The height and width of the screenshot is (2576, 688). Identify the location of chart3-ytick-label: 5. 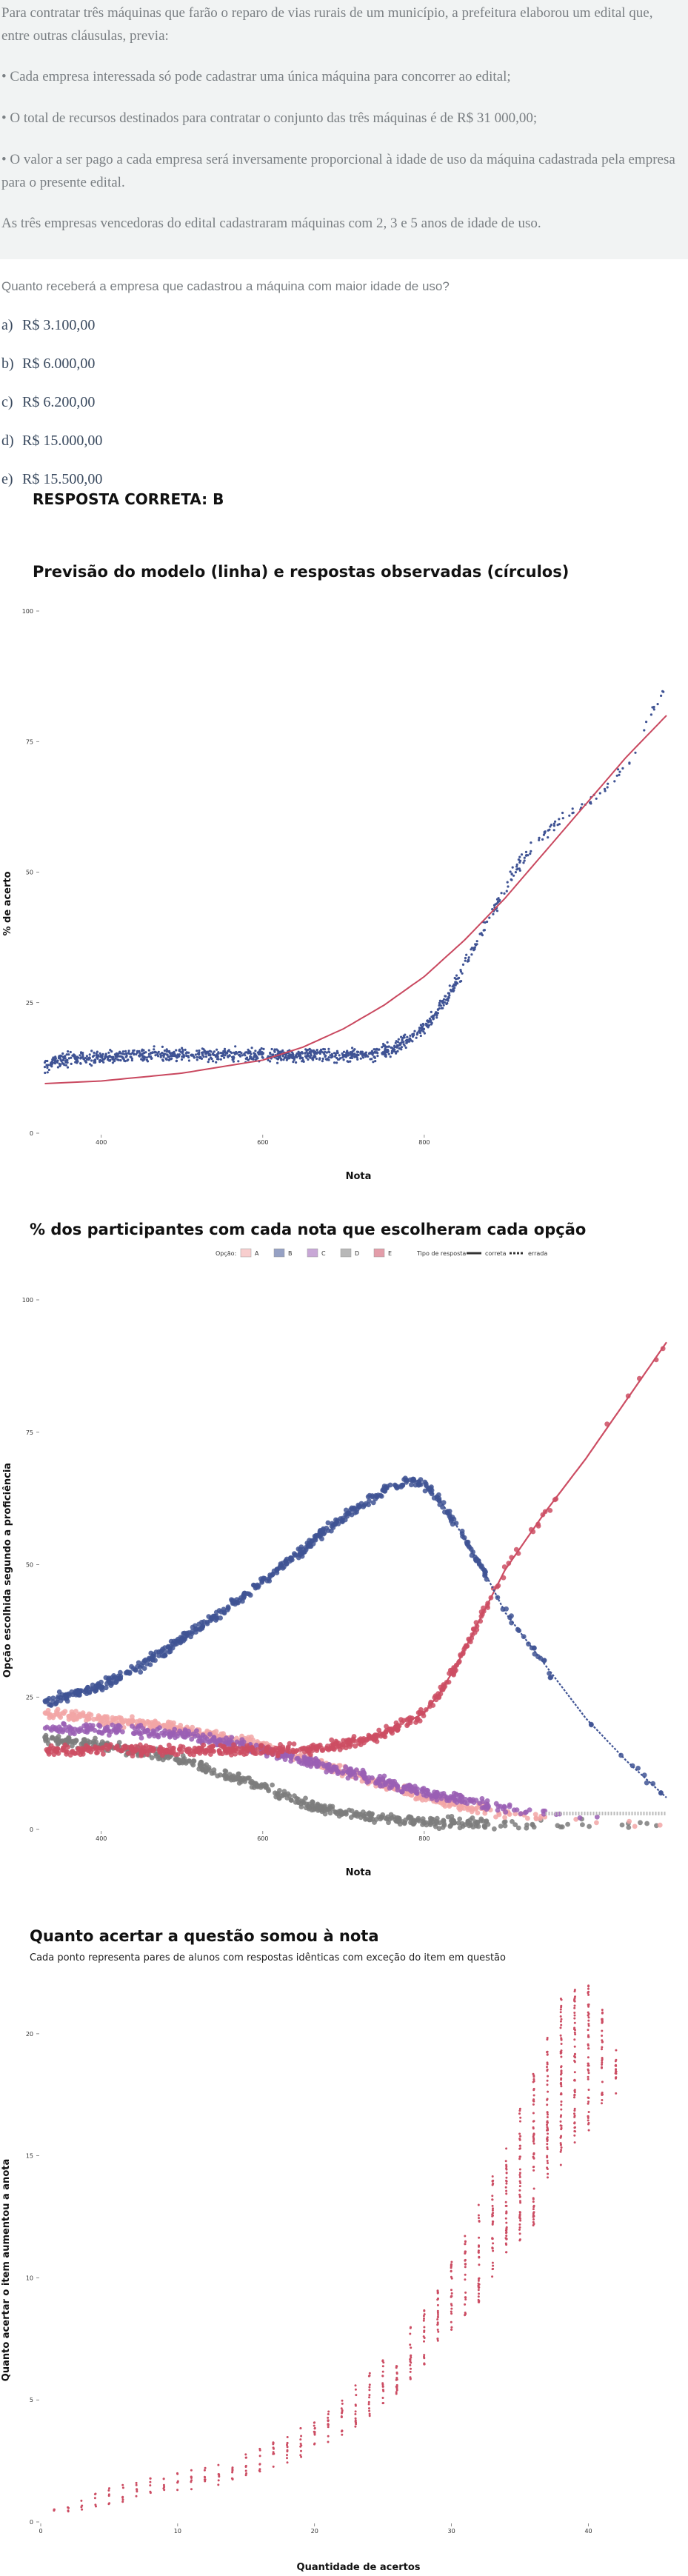
(31, 2400).